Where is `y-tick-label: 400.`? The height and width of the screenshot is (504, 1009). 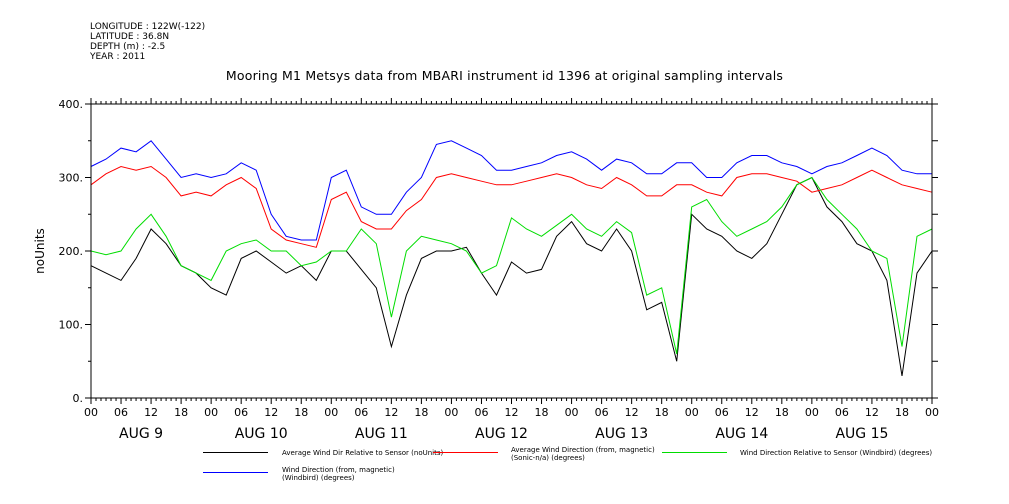
y-tick-label: 400. is located at coordinates (71, 104).